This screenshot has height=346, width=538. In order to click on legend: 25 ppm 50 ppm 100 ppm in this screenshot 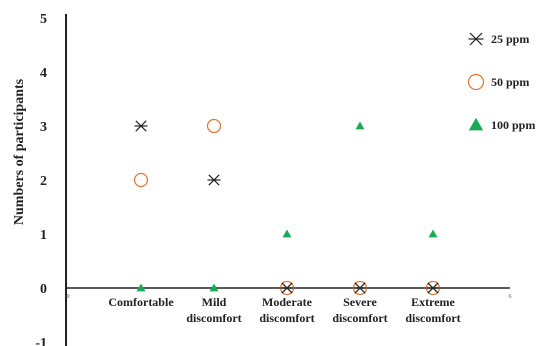, I will do `click(501, 82)`.